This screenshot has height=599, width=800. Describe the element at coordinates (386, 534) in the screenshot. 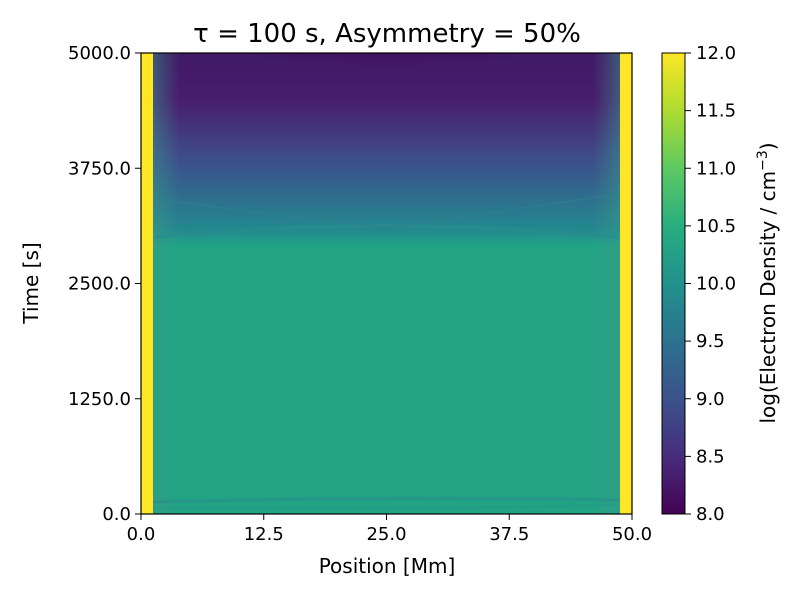

I see `x-tick-label: 25.0` at that location.